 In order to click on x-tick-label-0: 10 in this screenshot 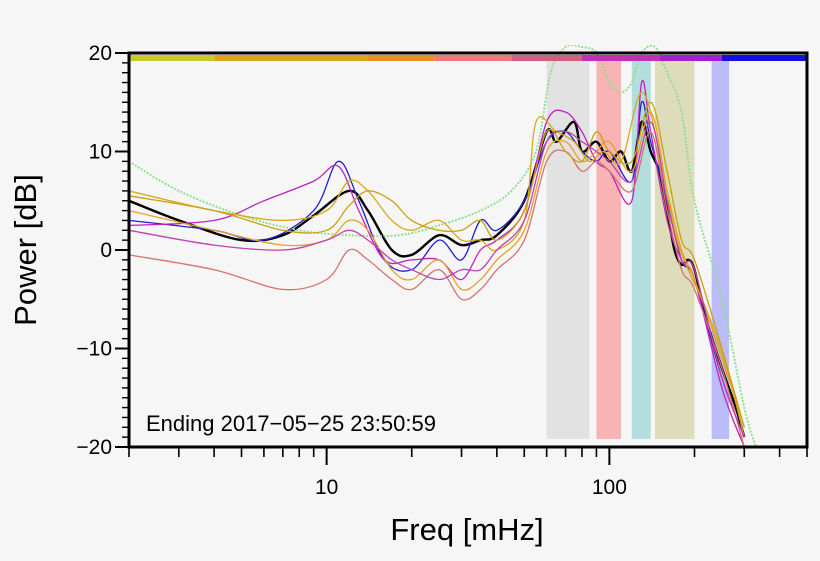, I will do `click(326, 487)`.